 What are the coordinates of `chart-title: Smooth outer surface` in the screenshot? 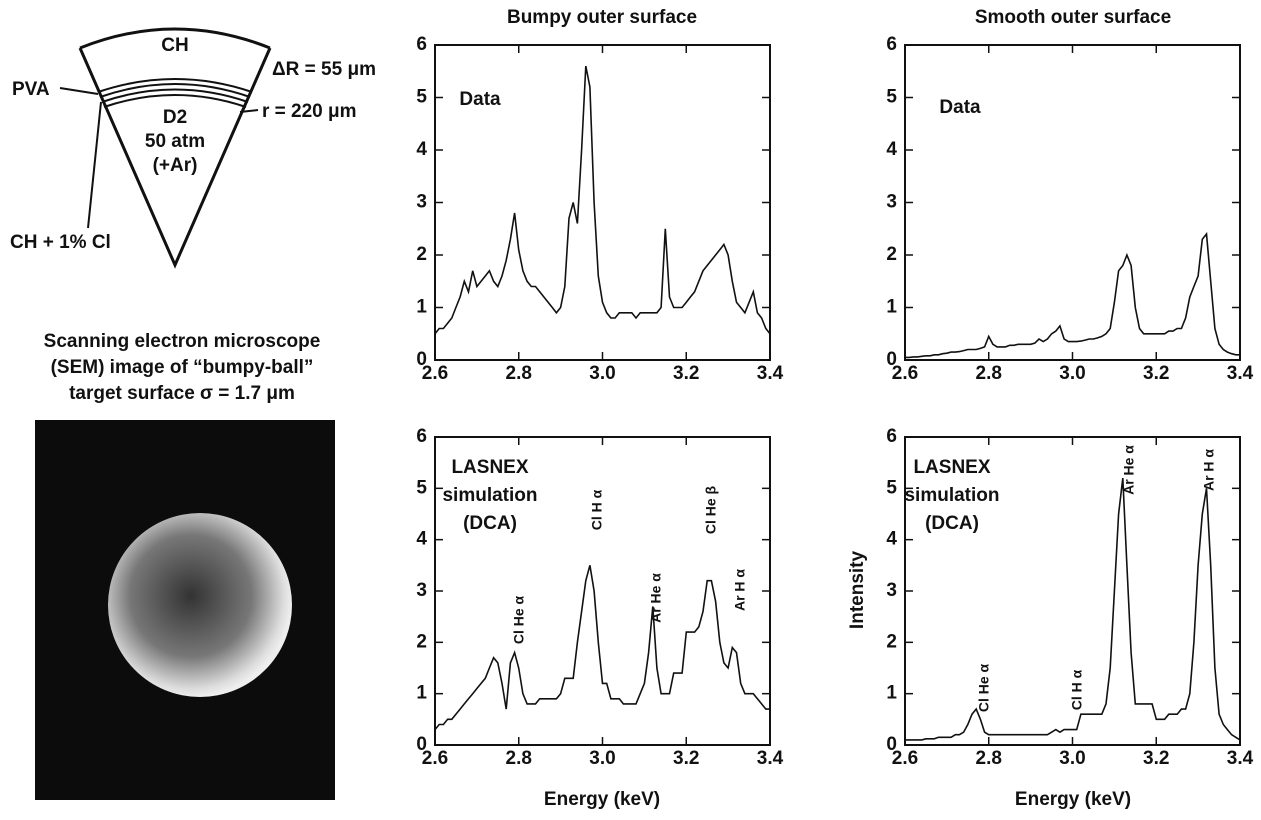 It's located at (1073, 17).